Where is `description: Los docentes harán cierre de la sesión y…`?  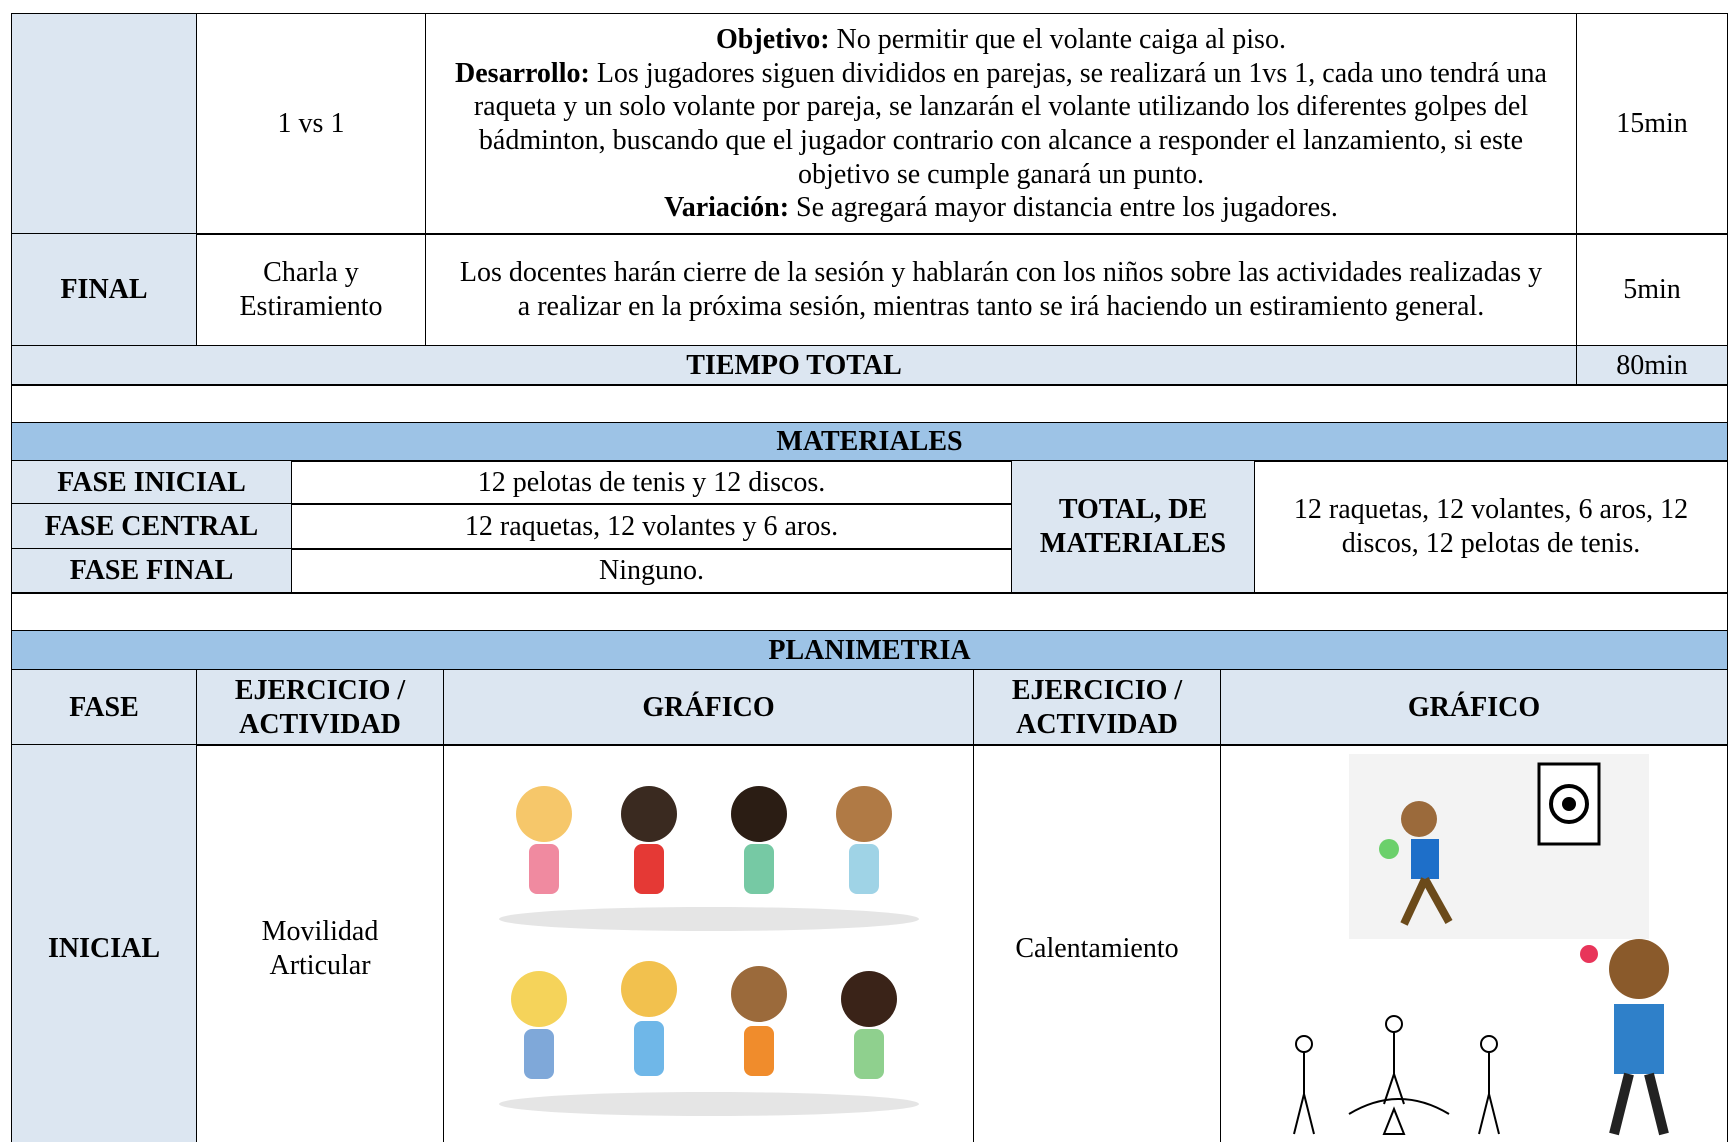
description: Los docentes harán cierre de la sesión y… is located at coordinates (1001, 289).